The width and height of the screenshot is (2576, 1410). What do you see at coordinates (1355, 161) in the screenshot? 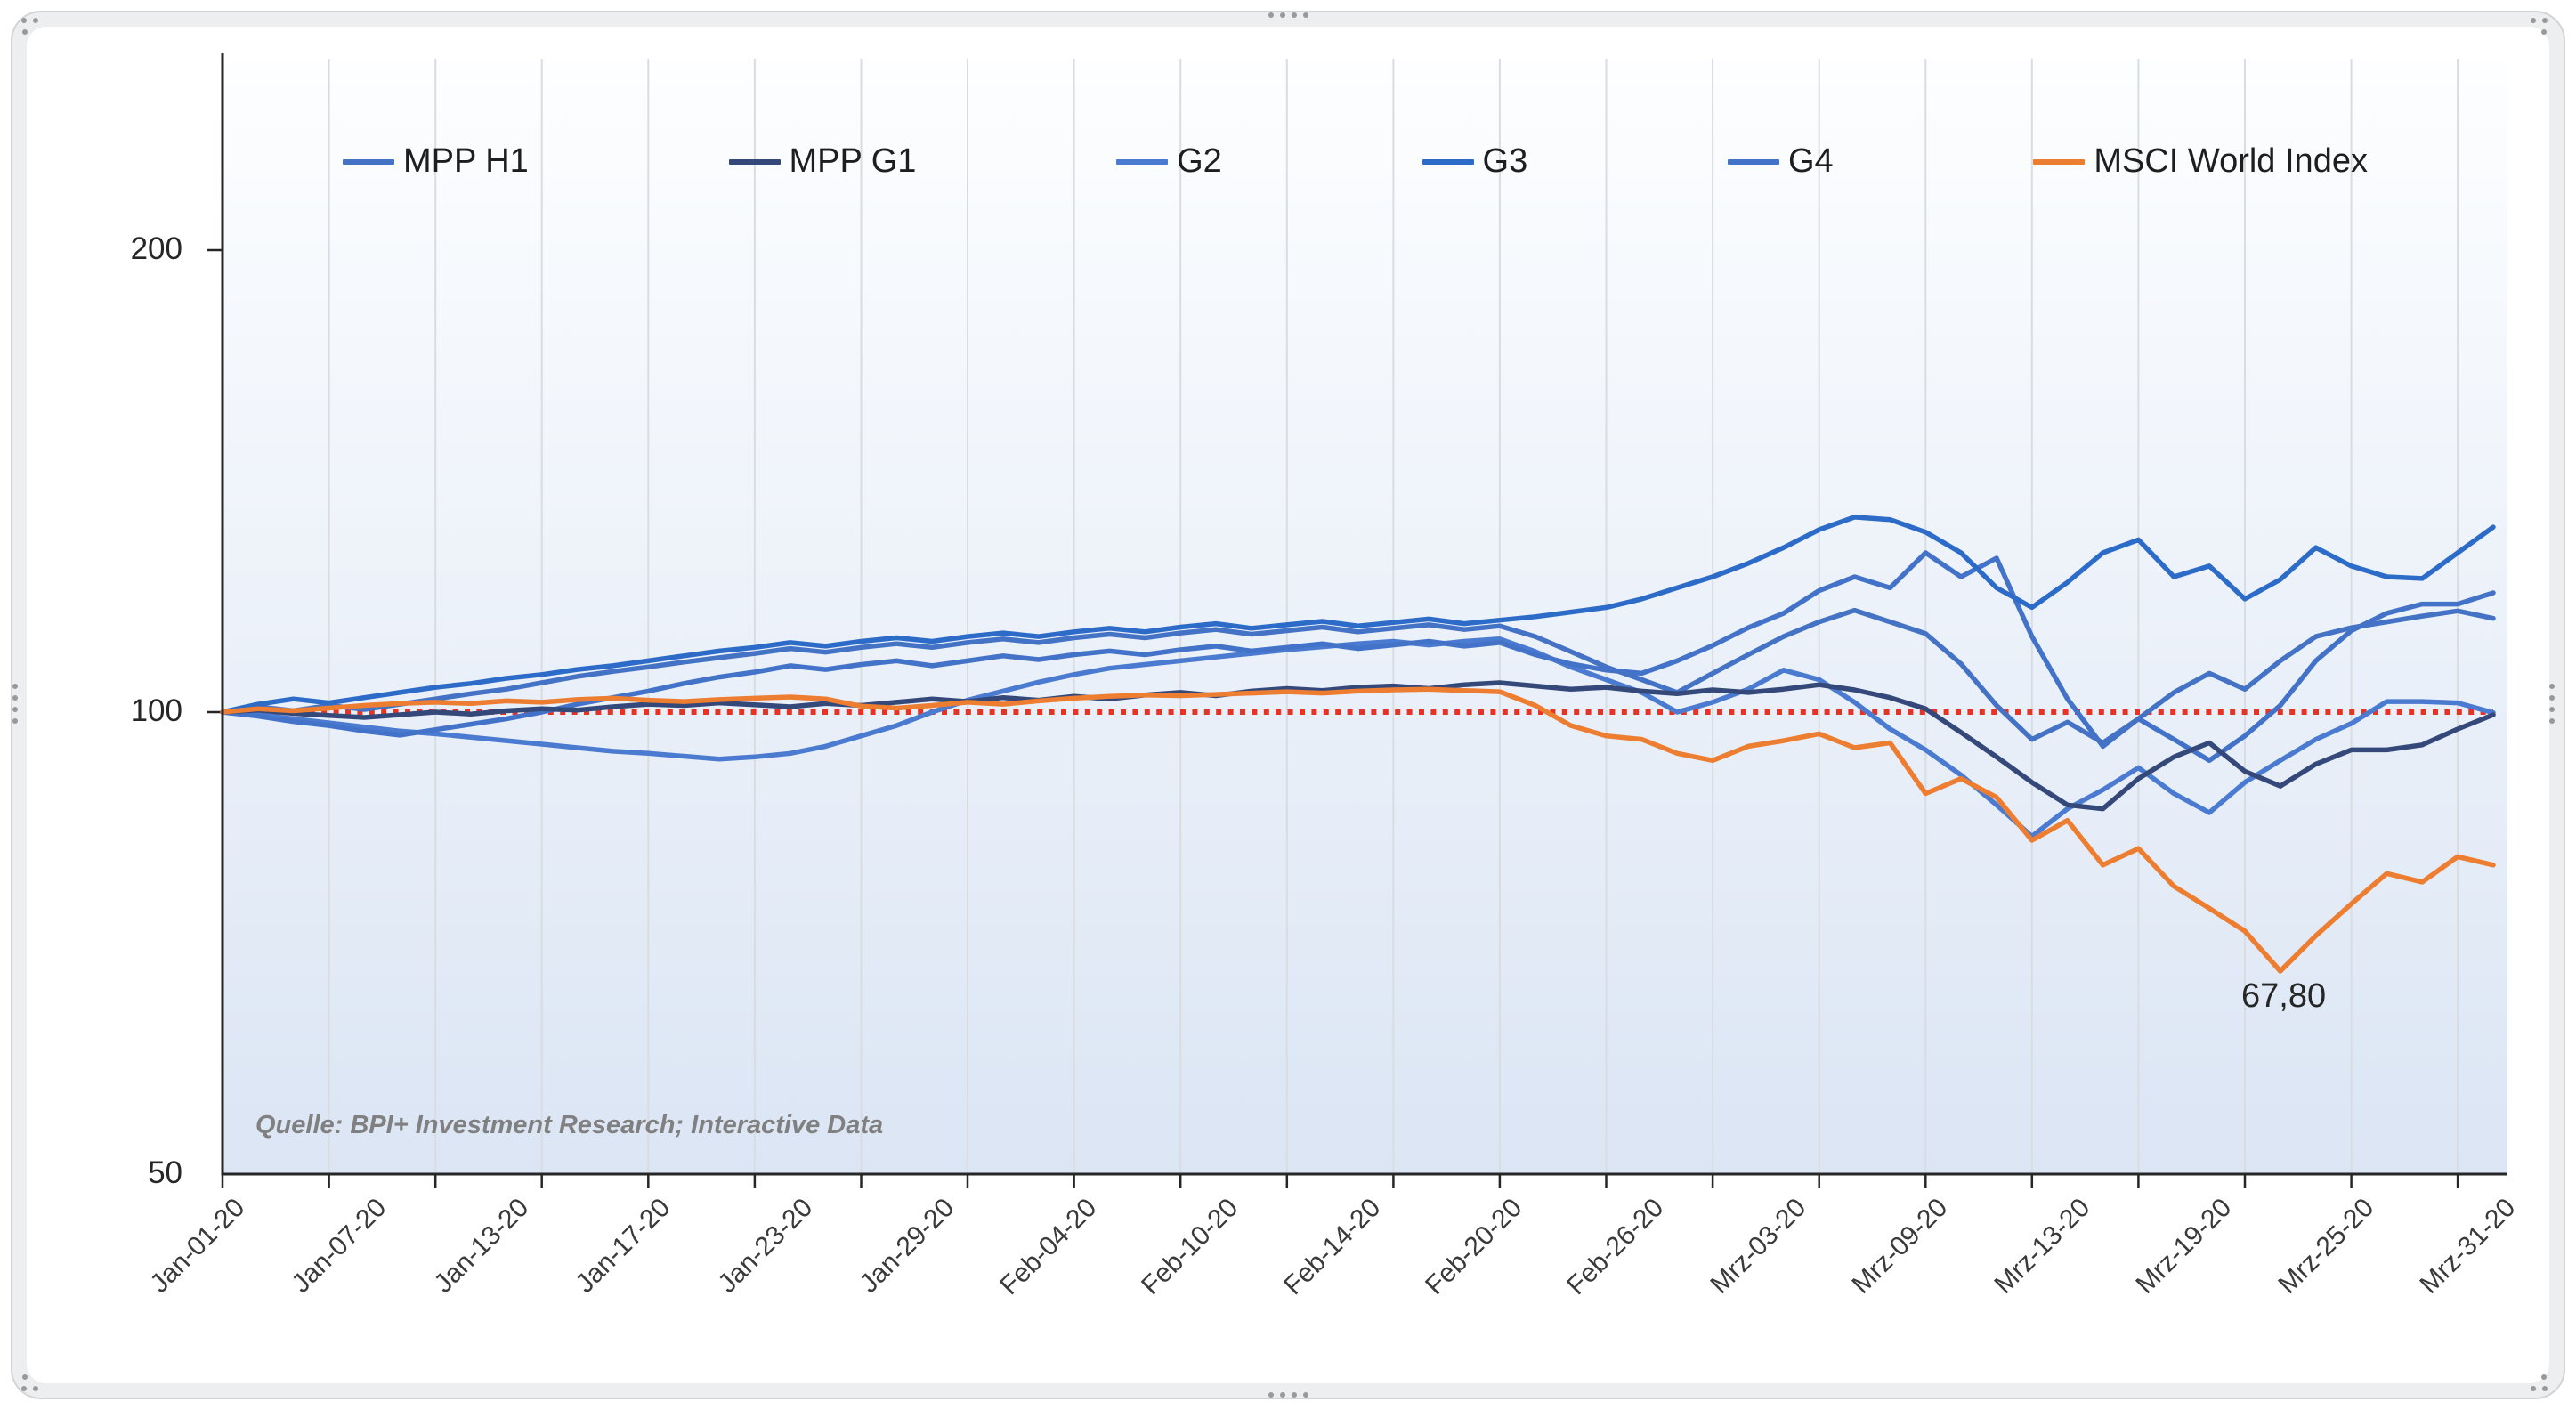
I see `chart-legend: MPP H1 MPP G1 G2 G3 G4 MSCI World Index` at bounding box center [1355, 161].